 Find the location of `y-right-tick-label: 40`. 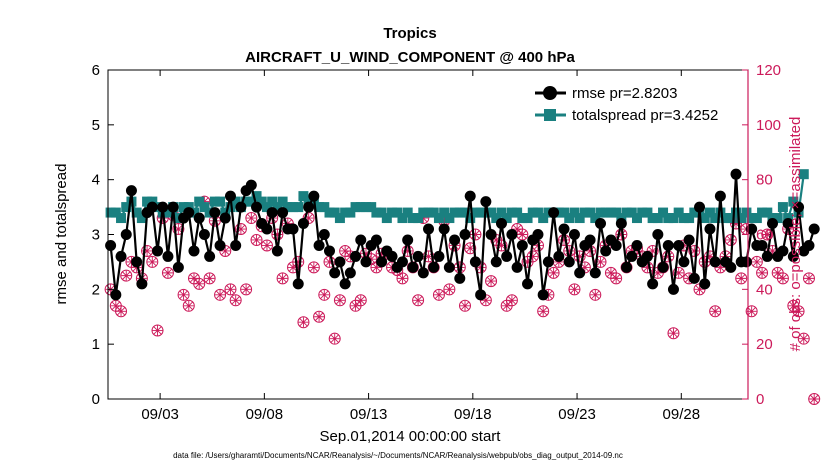

y-right-tick-label: 40 is located at coordinates (764, 289).